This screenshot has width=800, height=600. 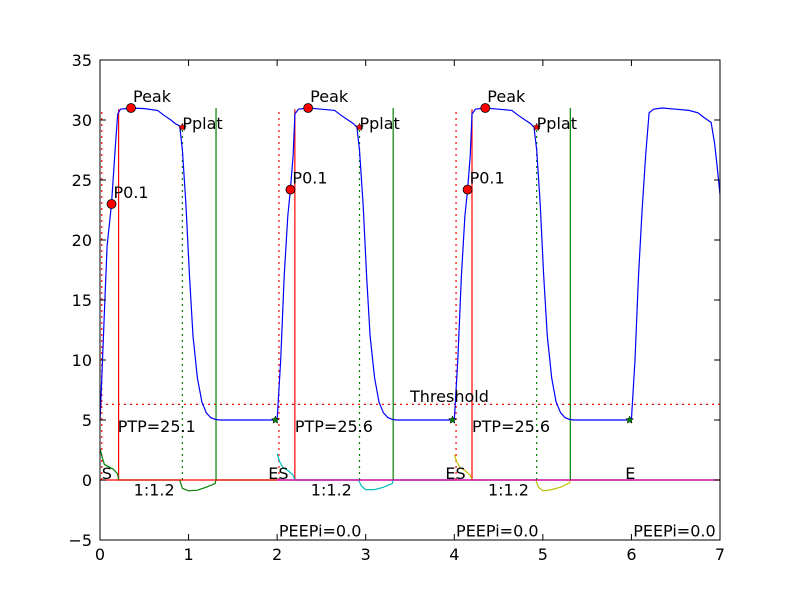 What do you see at coordinates (157, 426) in the screenshot?
I see `annotation-label: PTP=25.1` at bounding box center [157, 426].